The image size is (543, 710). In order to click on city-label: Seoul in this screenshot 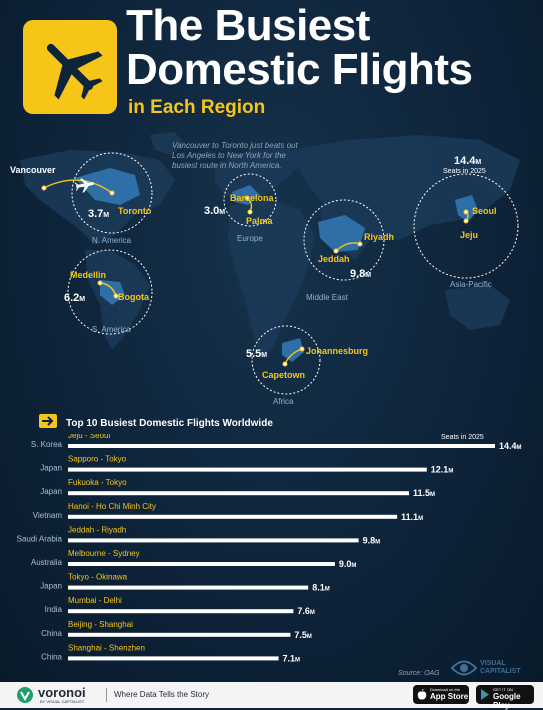, I will do `click(484, 211)`.